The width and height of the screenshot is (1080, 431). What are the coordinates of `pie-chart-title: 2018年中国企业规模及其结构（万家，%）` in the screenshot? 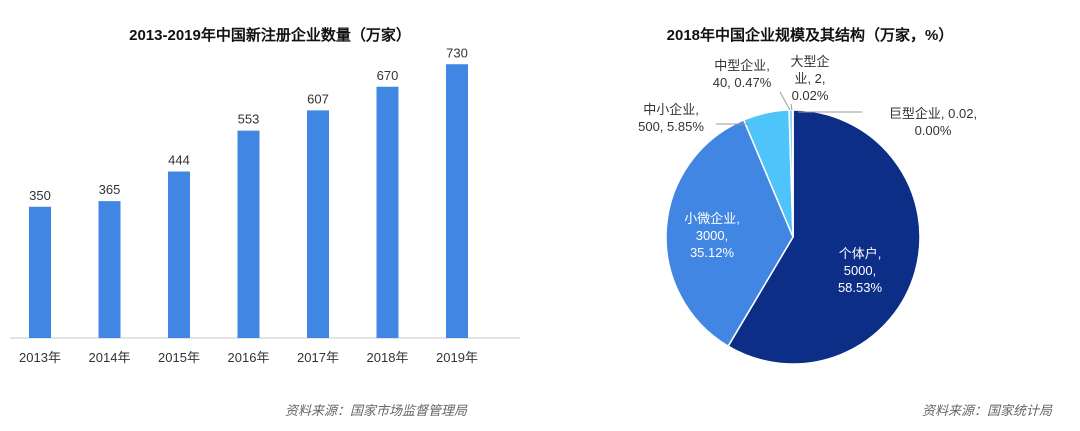 It's located at (810, 35).